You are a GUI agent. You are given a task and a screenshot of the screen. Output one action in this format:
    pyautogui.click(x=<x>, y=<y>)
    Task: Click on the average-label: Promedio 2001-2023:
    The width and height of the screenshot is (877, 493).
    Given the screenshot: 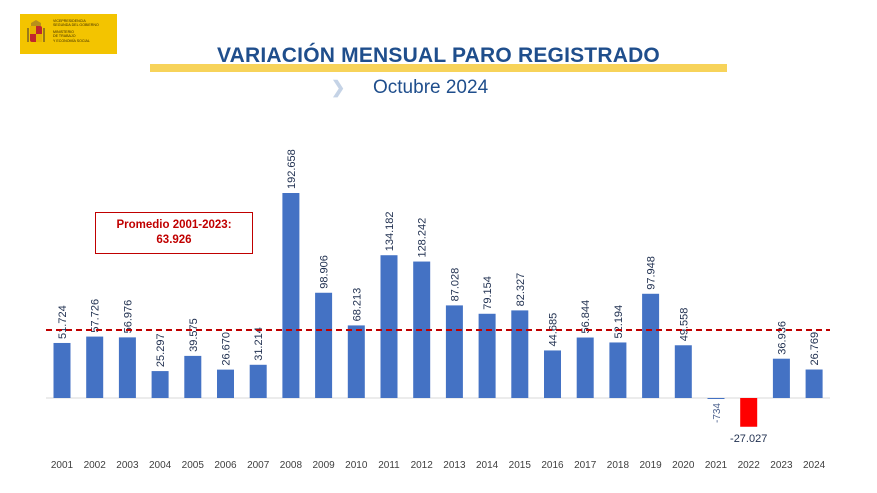 What is the action you would take?
    pyautogui.click(x=174, y=225)
    